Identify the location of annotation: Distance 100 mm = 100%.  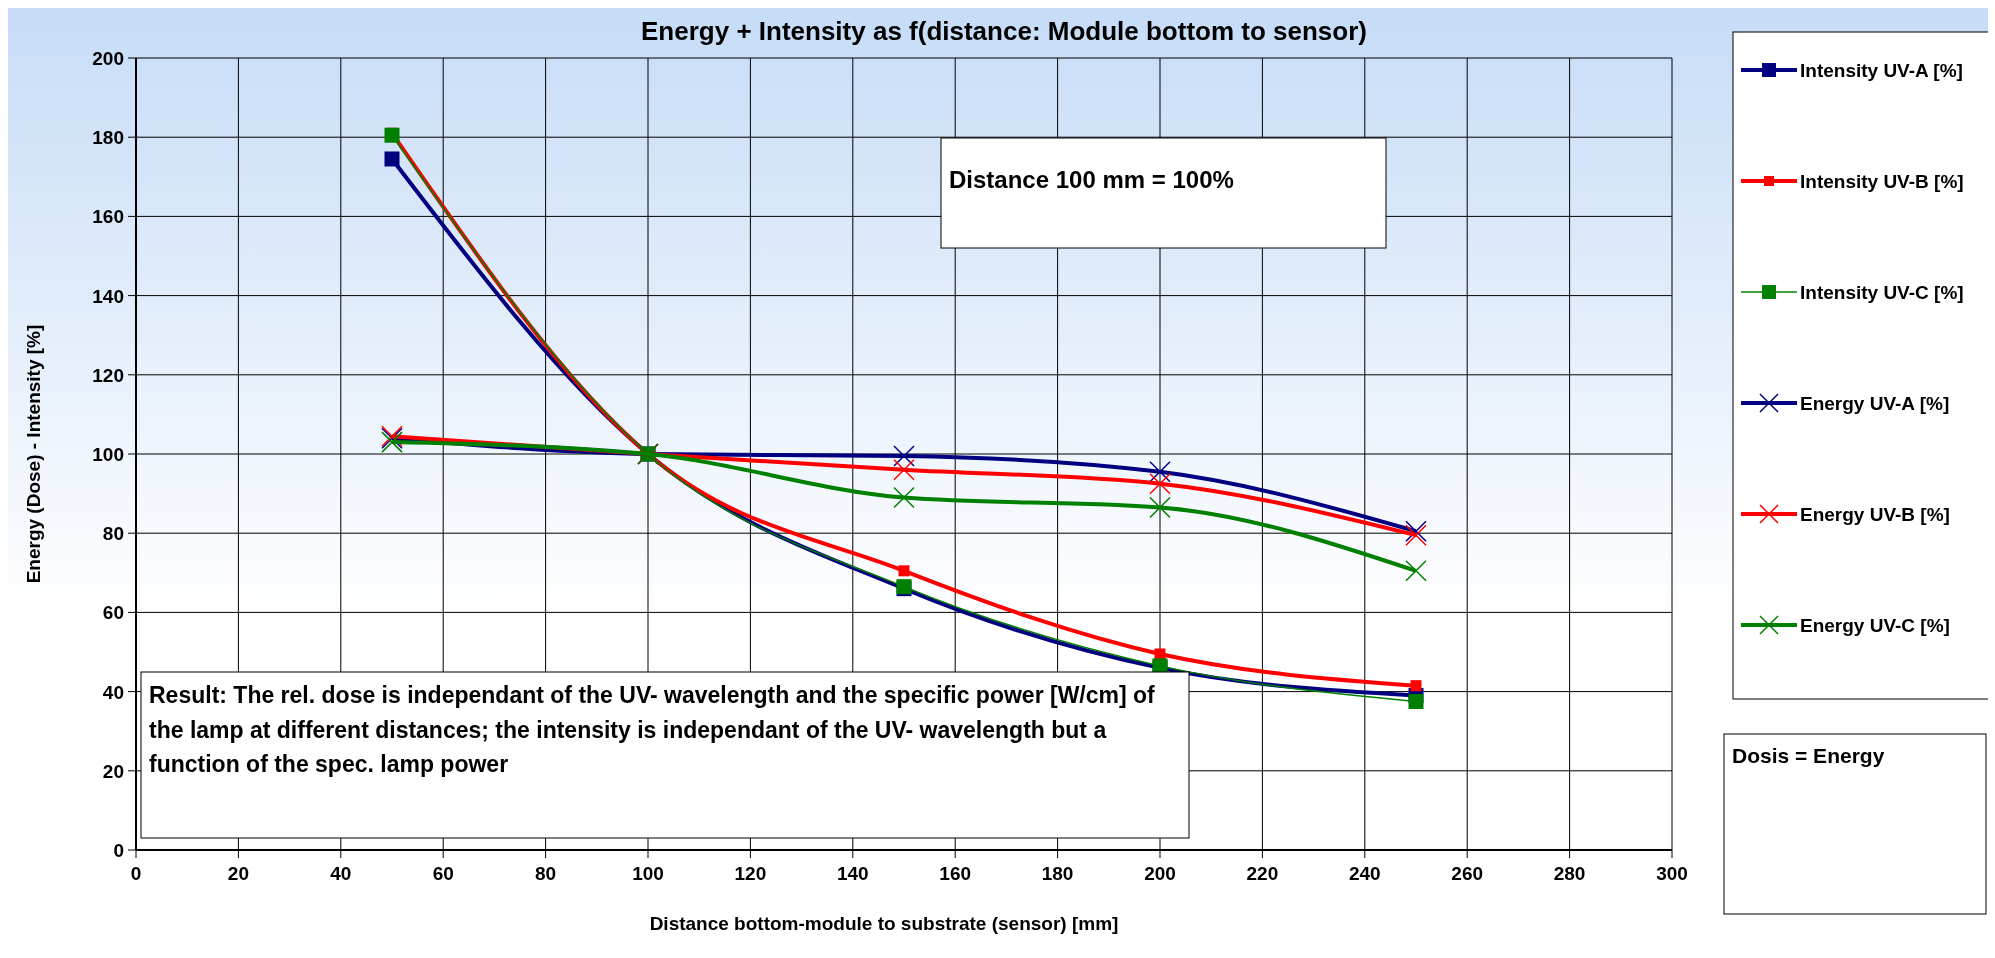
(1091, 179).